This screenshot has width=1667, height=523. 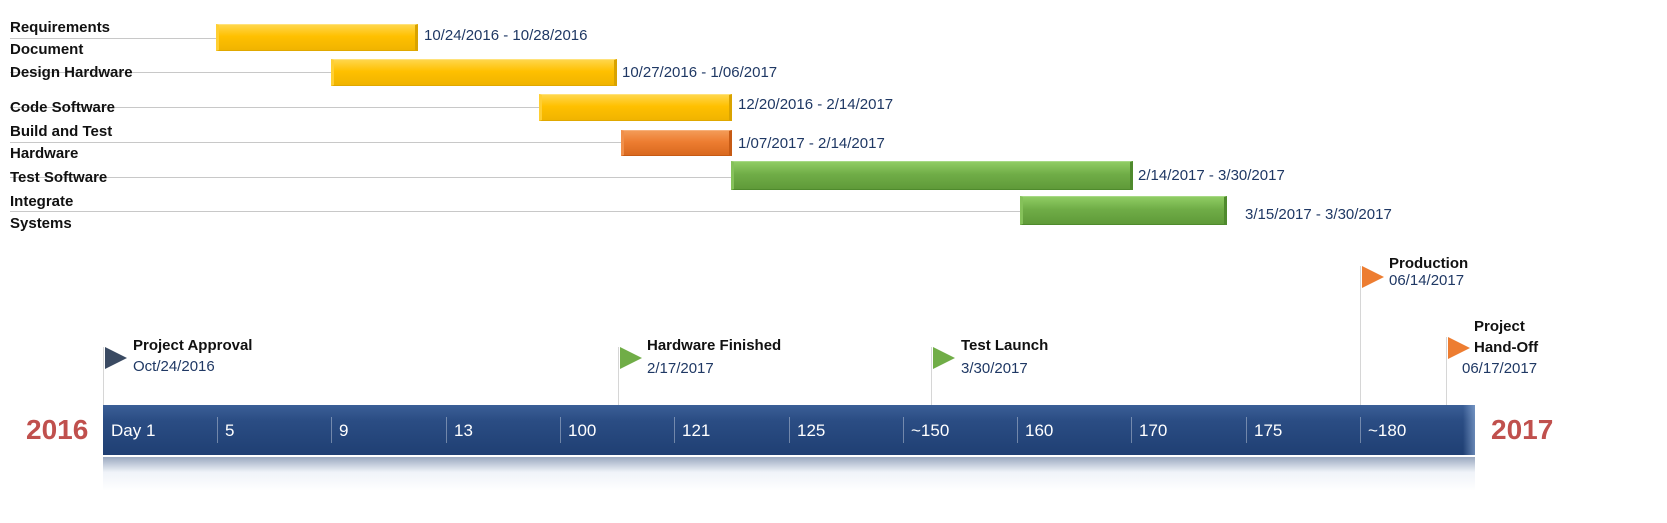 What do you see at coordinates (789, 474) in the screenshot?
I see `timeline-reflection` at bounding box center [789, 474].